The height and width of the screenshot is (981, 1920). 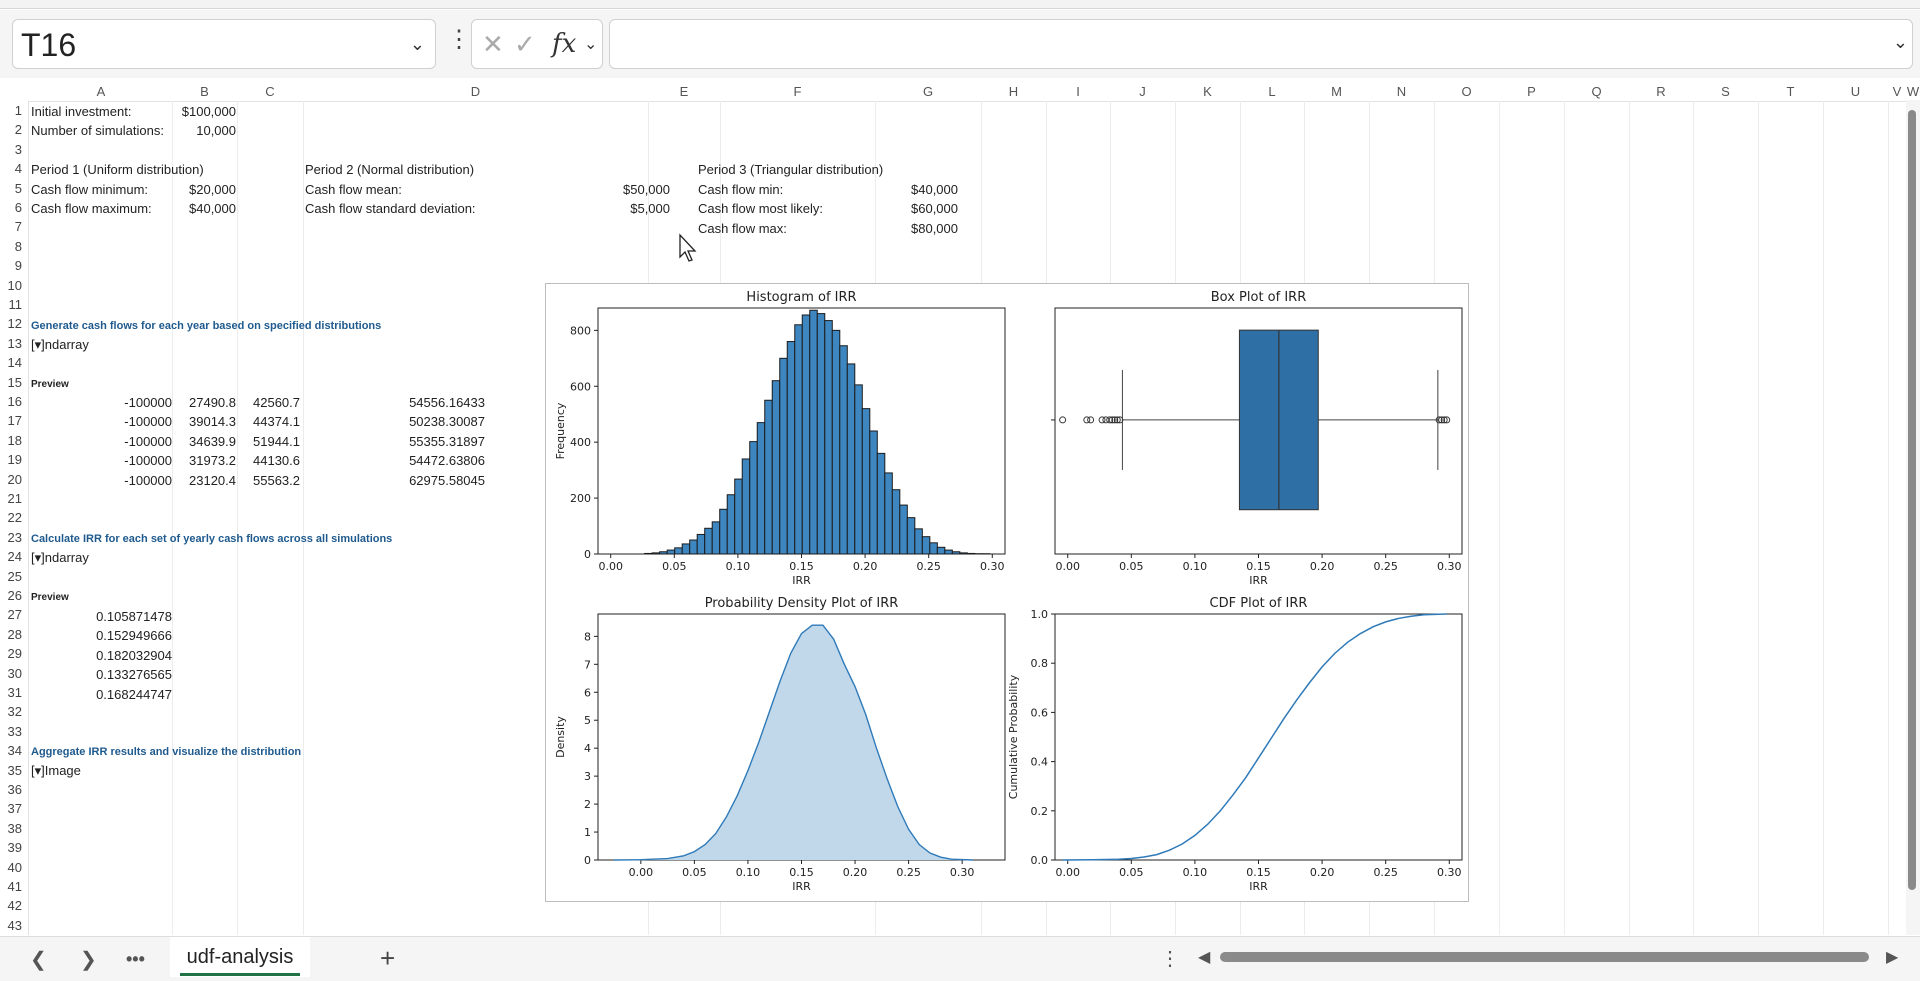 What do you see at coordinates (11, 401) in the screenshot?
I see `row-header-16: 16` at bounding box center [11, 401].